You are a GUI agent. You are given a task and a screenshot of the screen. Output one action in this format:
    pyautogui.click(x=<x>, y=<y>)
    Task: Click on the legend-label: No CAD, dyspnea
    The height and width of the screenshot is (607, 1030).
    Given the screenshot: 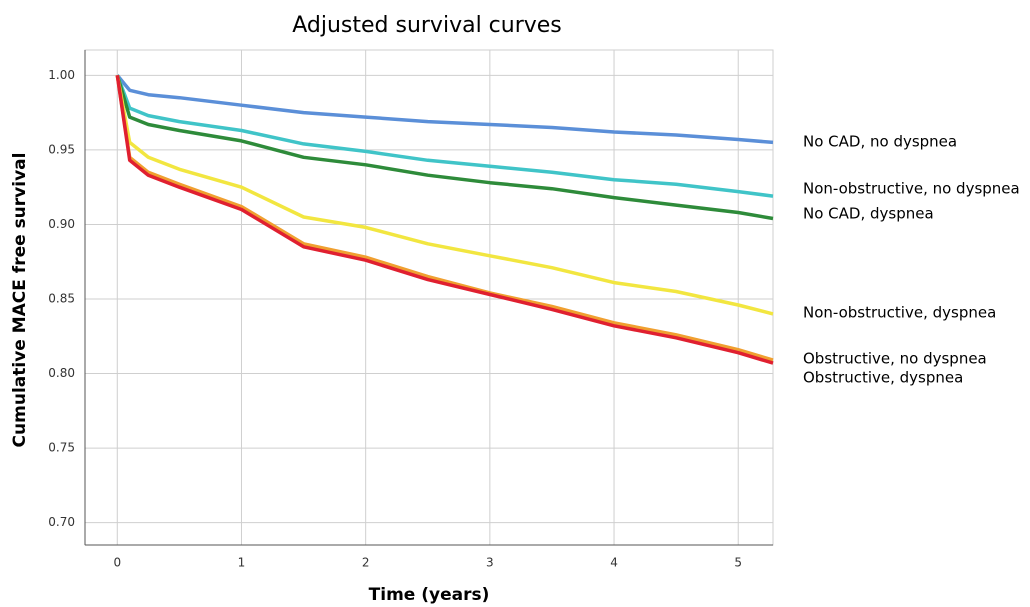 What is the action you would take?
    pyautogui.click(x=868, y=214)
    